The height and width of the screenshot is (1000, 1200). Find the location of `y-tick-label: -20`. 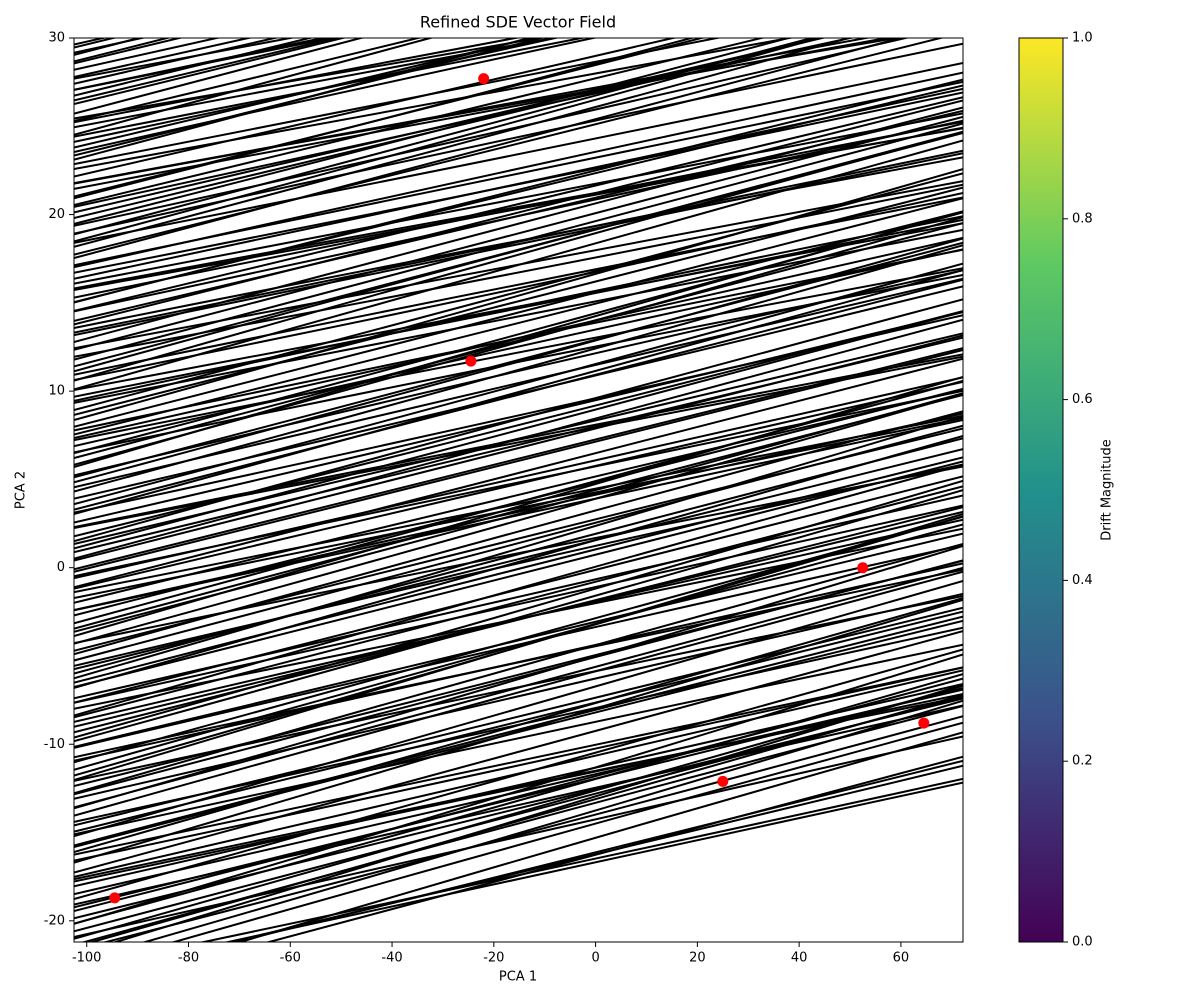

y-tick-label: -20 is located at coordinates (54, 920).